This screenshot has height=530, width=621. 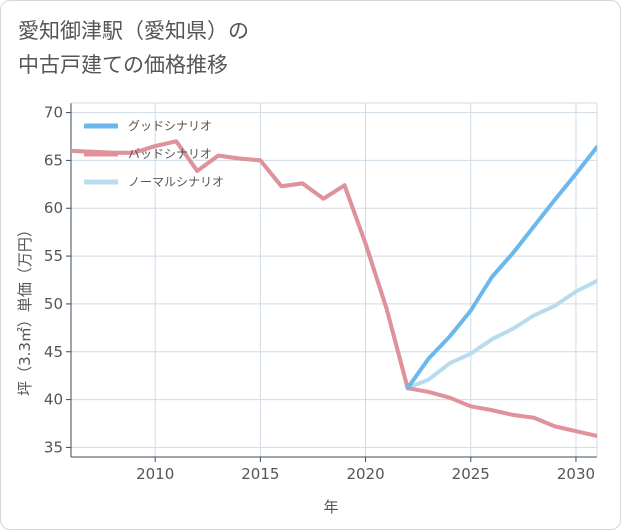 I want to click on y-tick-label: 65, so click(x=53, y=160).